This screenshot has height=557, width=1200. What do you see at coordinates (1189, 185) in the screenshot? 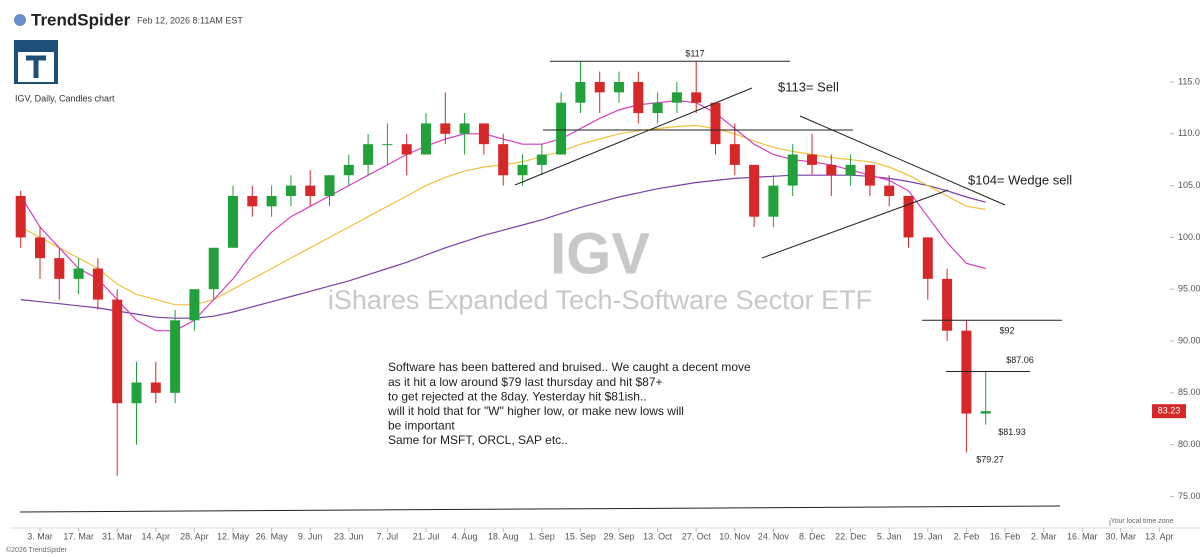
I see `y-tick-label: 105.00` at bounding box center [1189, 185].